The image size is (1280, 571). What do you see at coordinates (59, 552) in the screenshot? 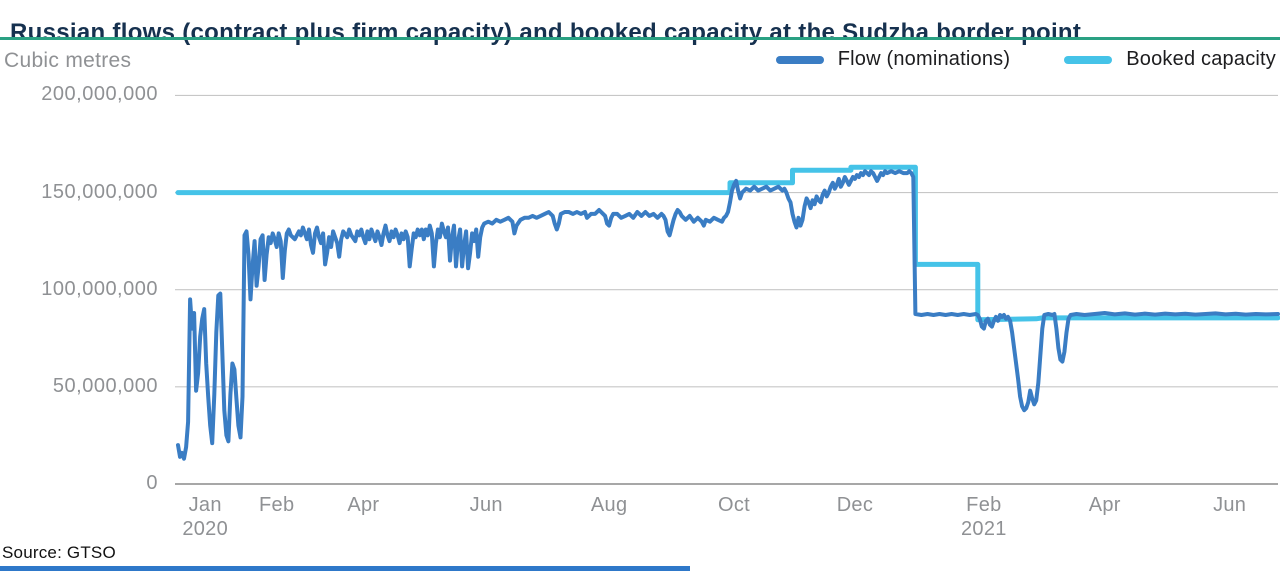
I see `source-note: Source: GTSO` at bounding box center [59, 552].